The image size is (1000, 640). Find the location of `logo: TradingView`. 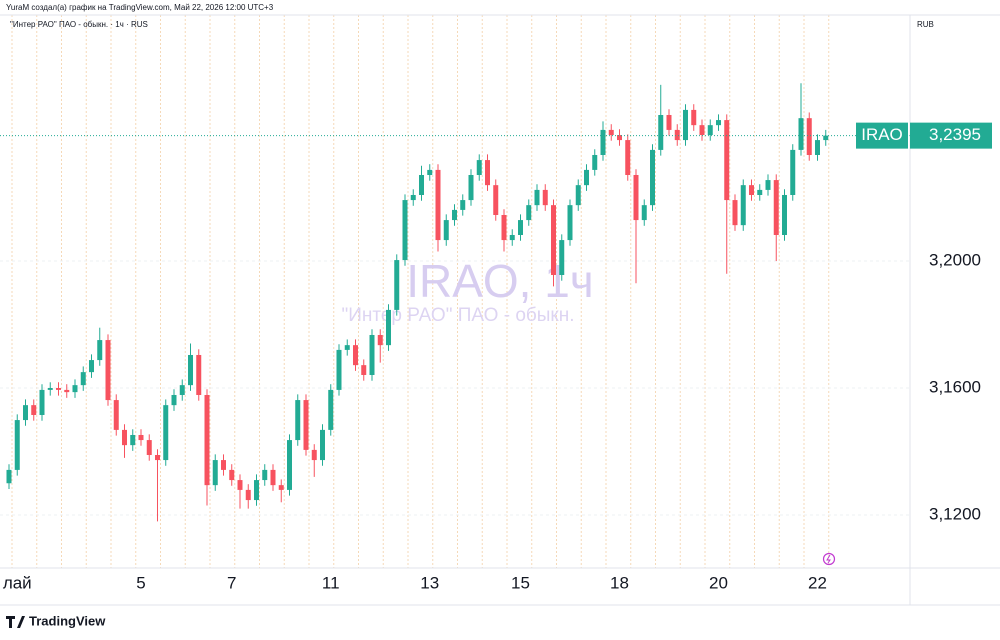

logo: TradingView is located at coordinates (56, 620).